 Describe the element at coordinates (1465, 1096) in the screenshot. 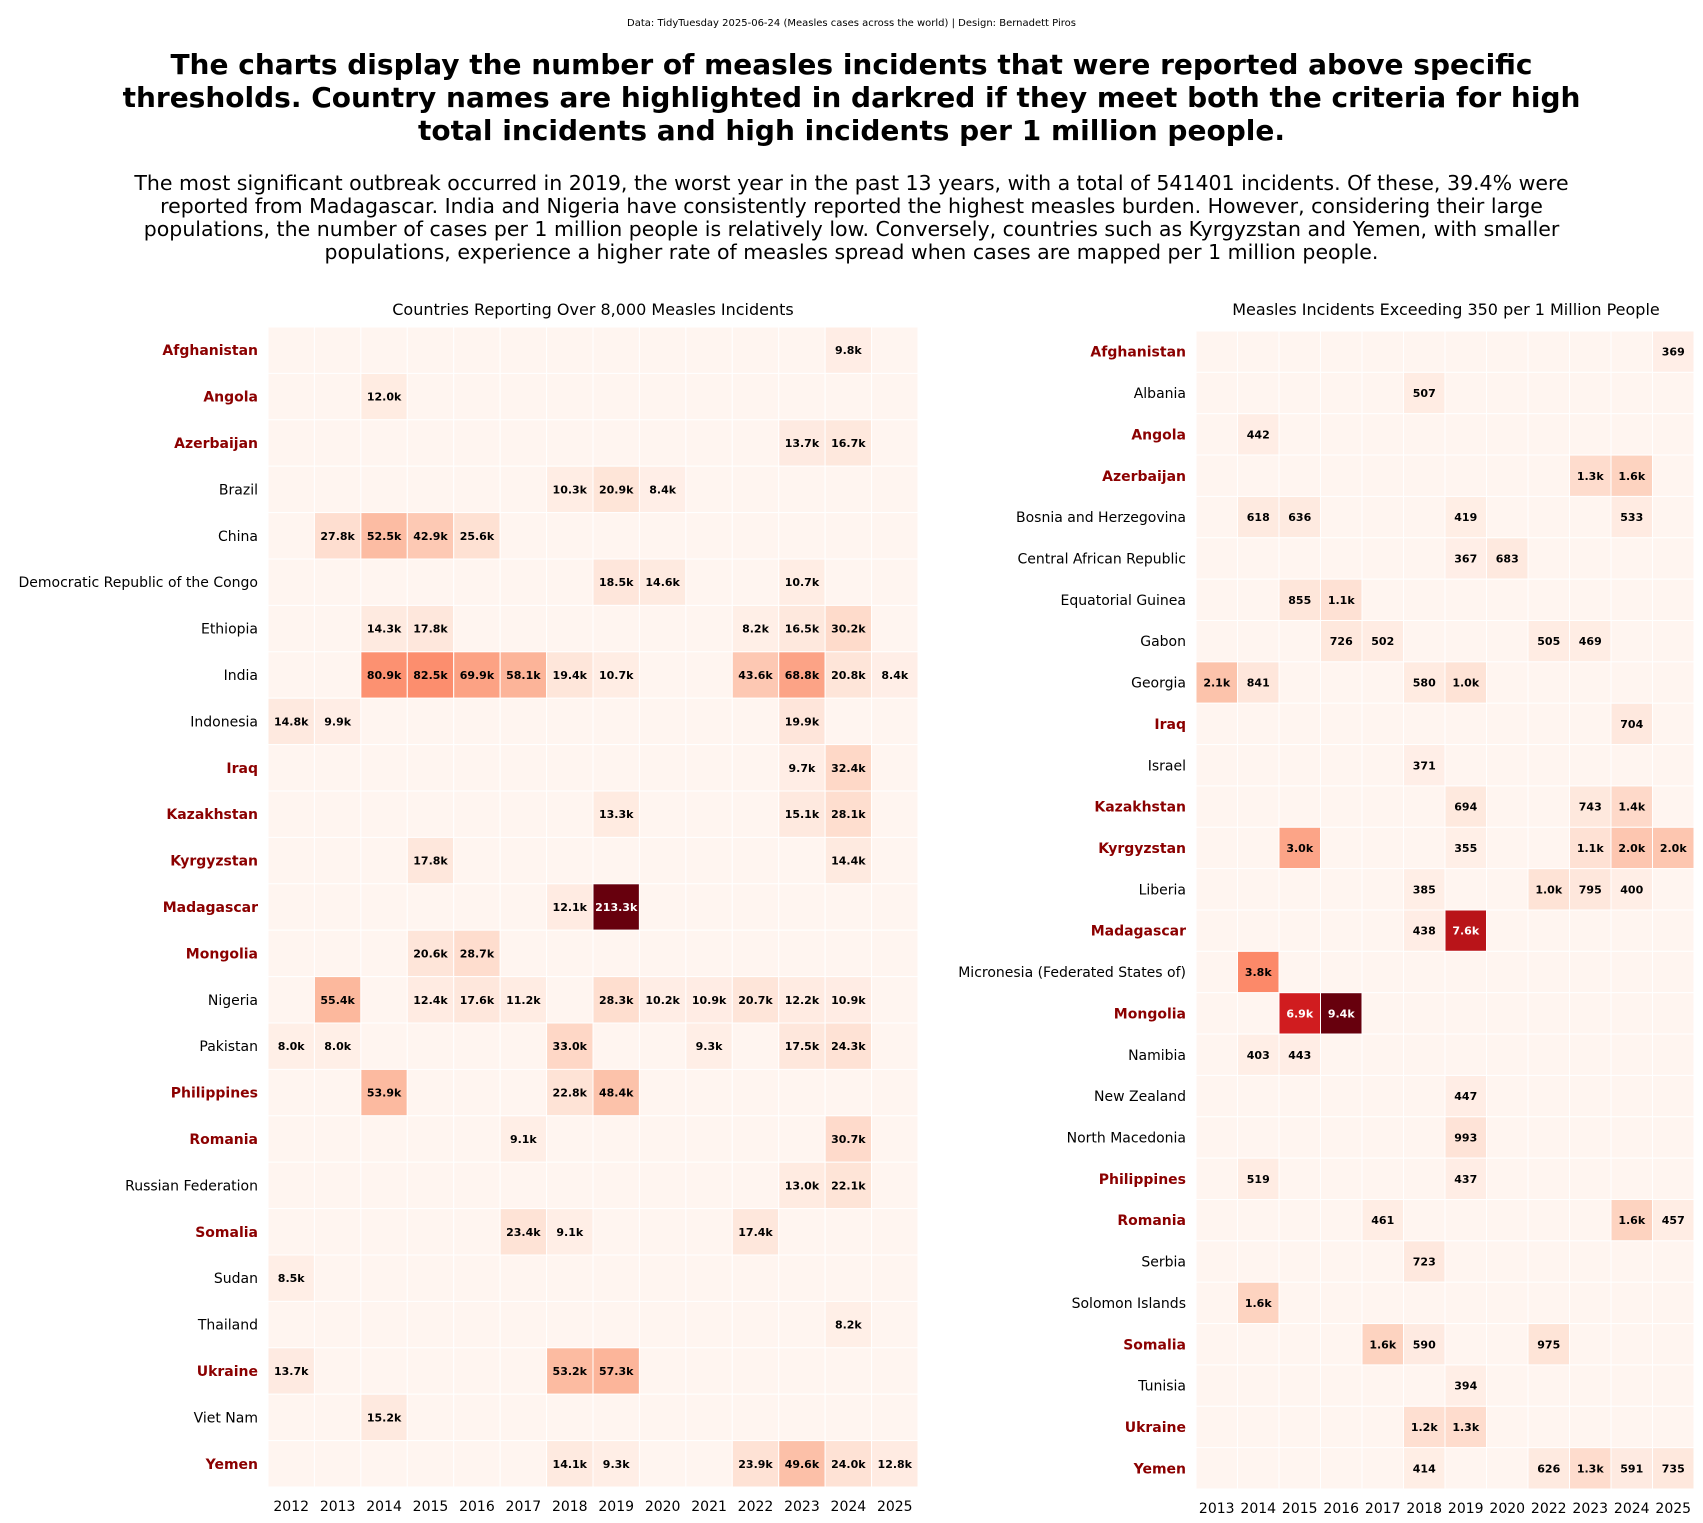

I see `cell-value-label: 447` at that location.